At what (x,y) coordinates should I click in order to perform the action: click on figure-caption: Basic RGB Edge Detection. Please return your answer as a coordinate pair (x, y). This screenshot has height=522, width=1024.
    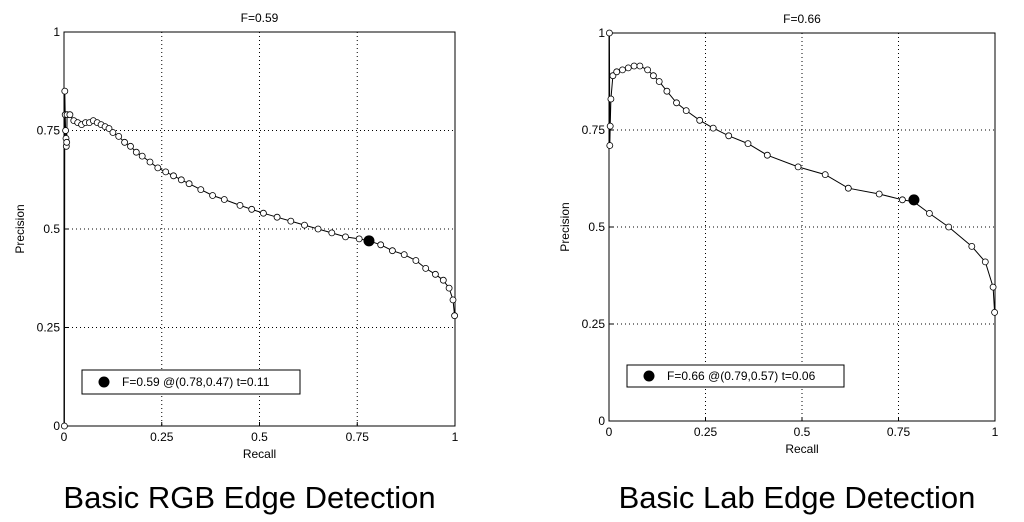
    Looking at the image, I should click on (249, 497).